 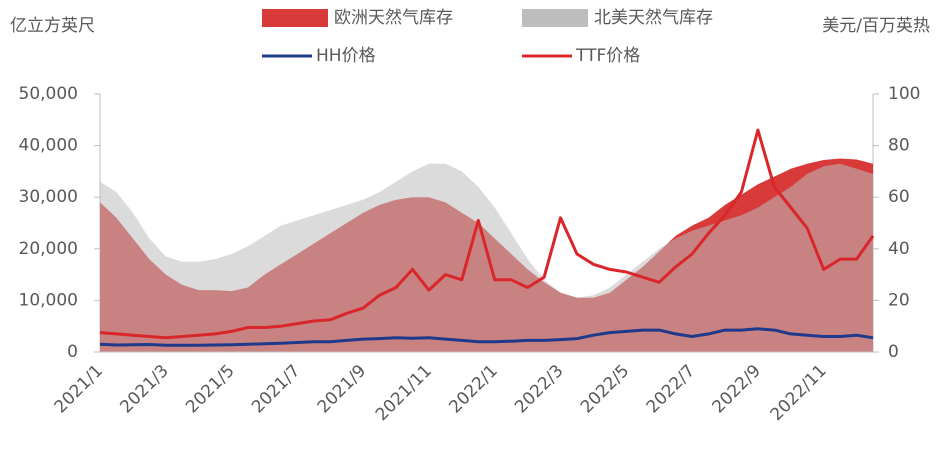 I want to click on legend-label: 欧洲天然气库存, so click(x=393, y=18).